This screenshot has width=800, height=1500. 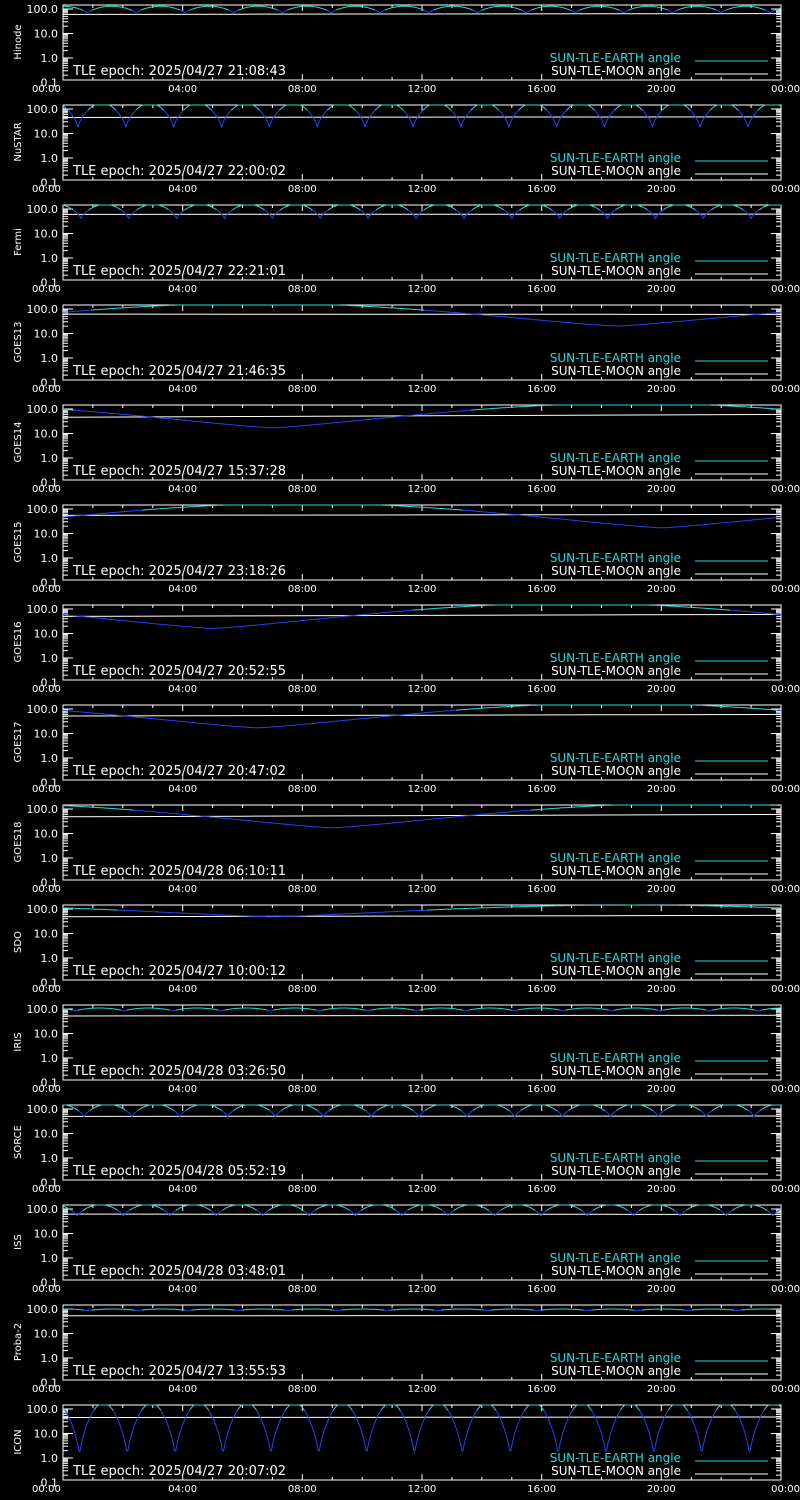 I want to click on tle-epoch-text: TLE epoch: 2025/04/27 15:37:28, so click(x=179, y=471).